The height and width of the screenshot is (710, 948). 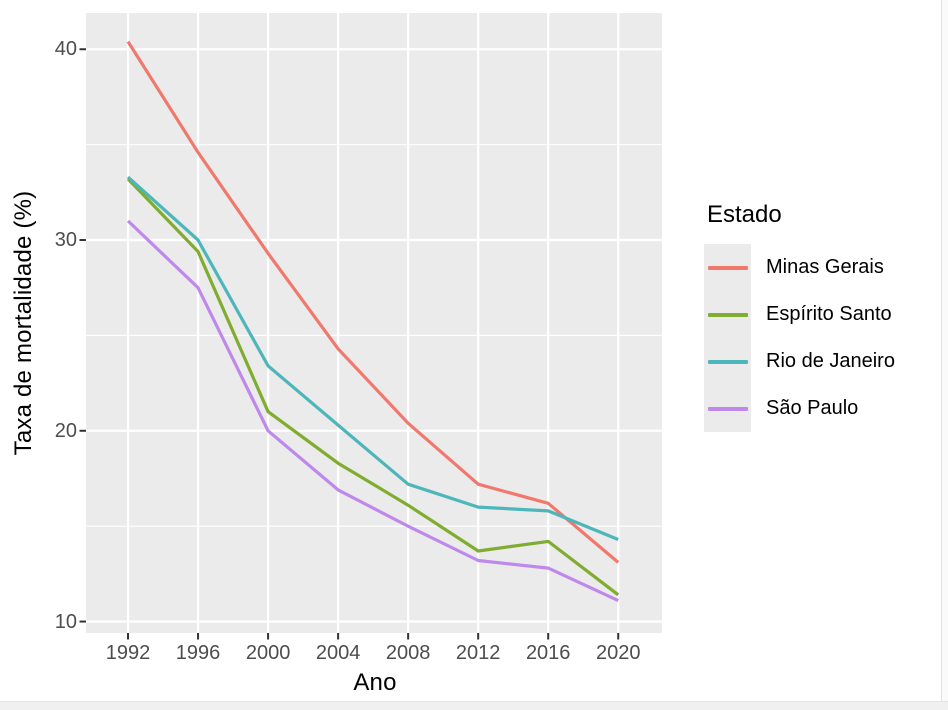 I want to click on x-tick-label: 2016, so click(x=548, y=653).